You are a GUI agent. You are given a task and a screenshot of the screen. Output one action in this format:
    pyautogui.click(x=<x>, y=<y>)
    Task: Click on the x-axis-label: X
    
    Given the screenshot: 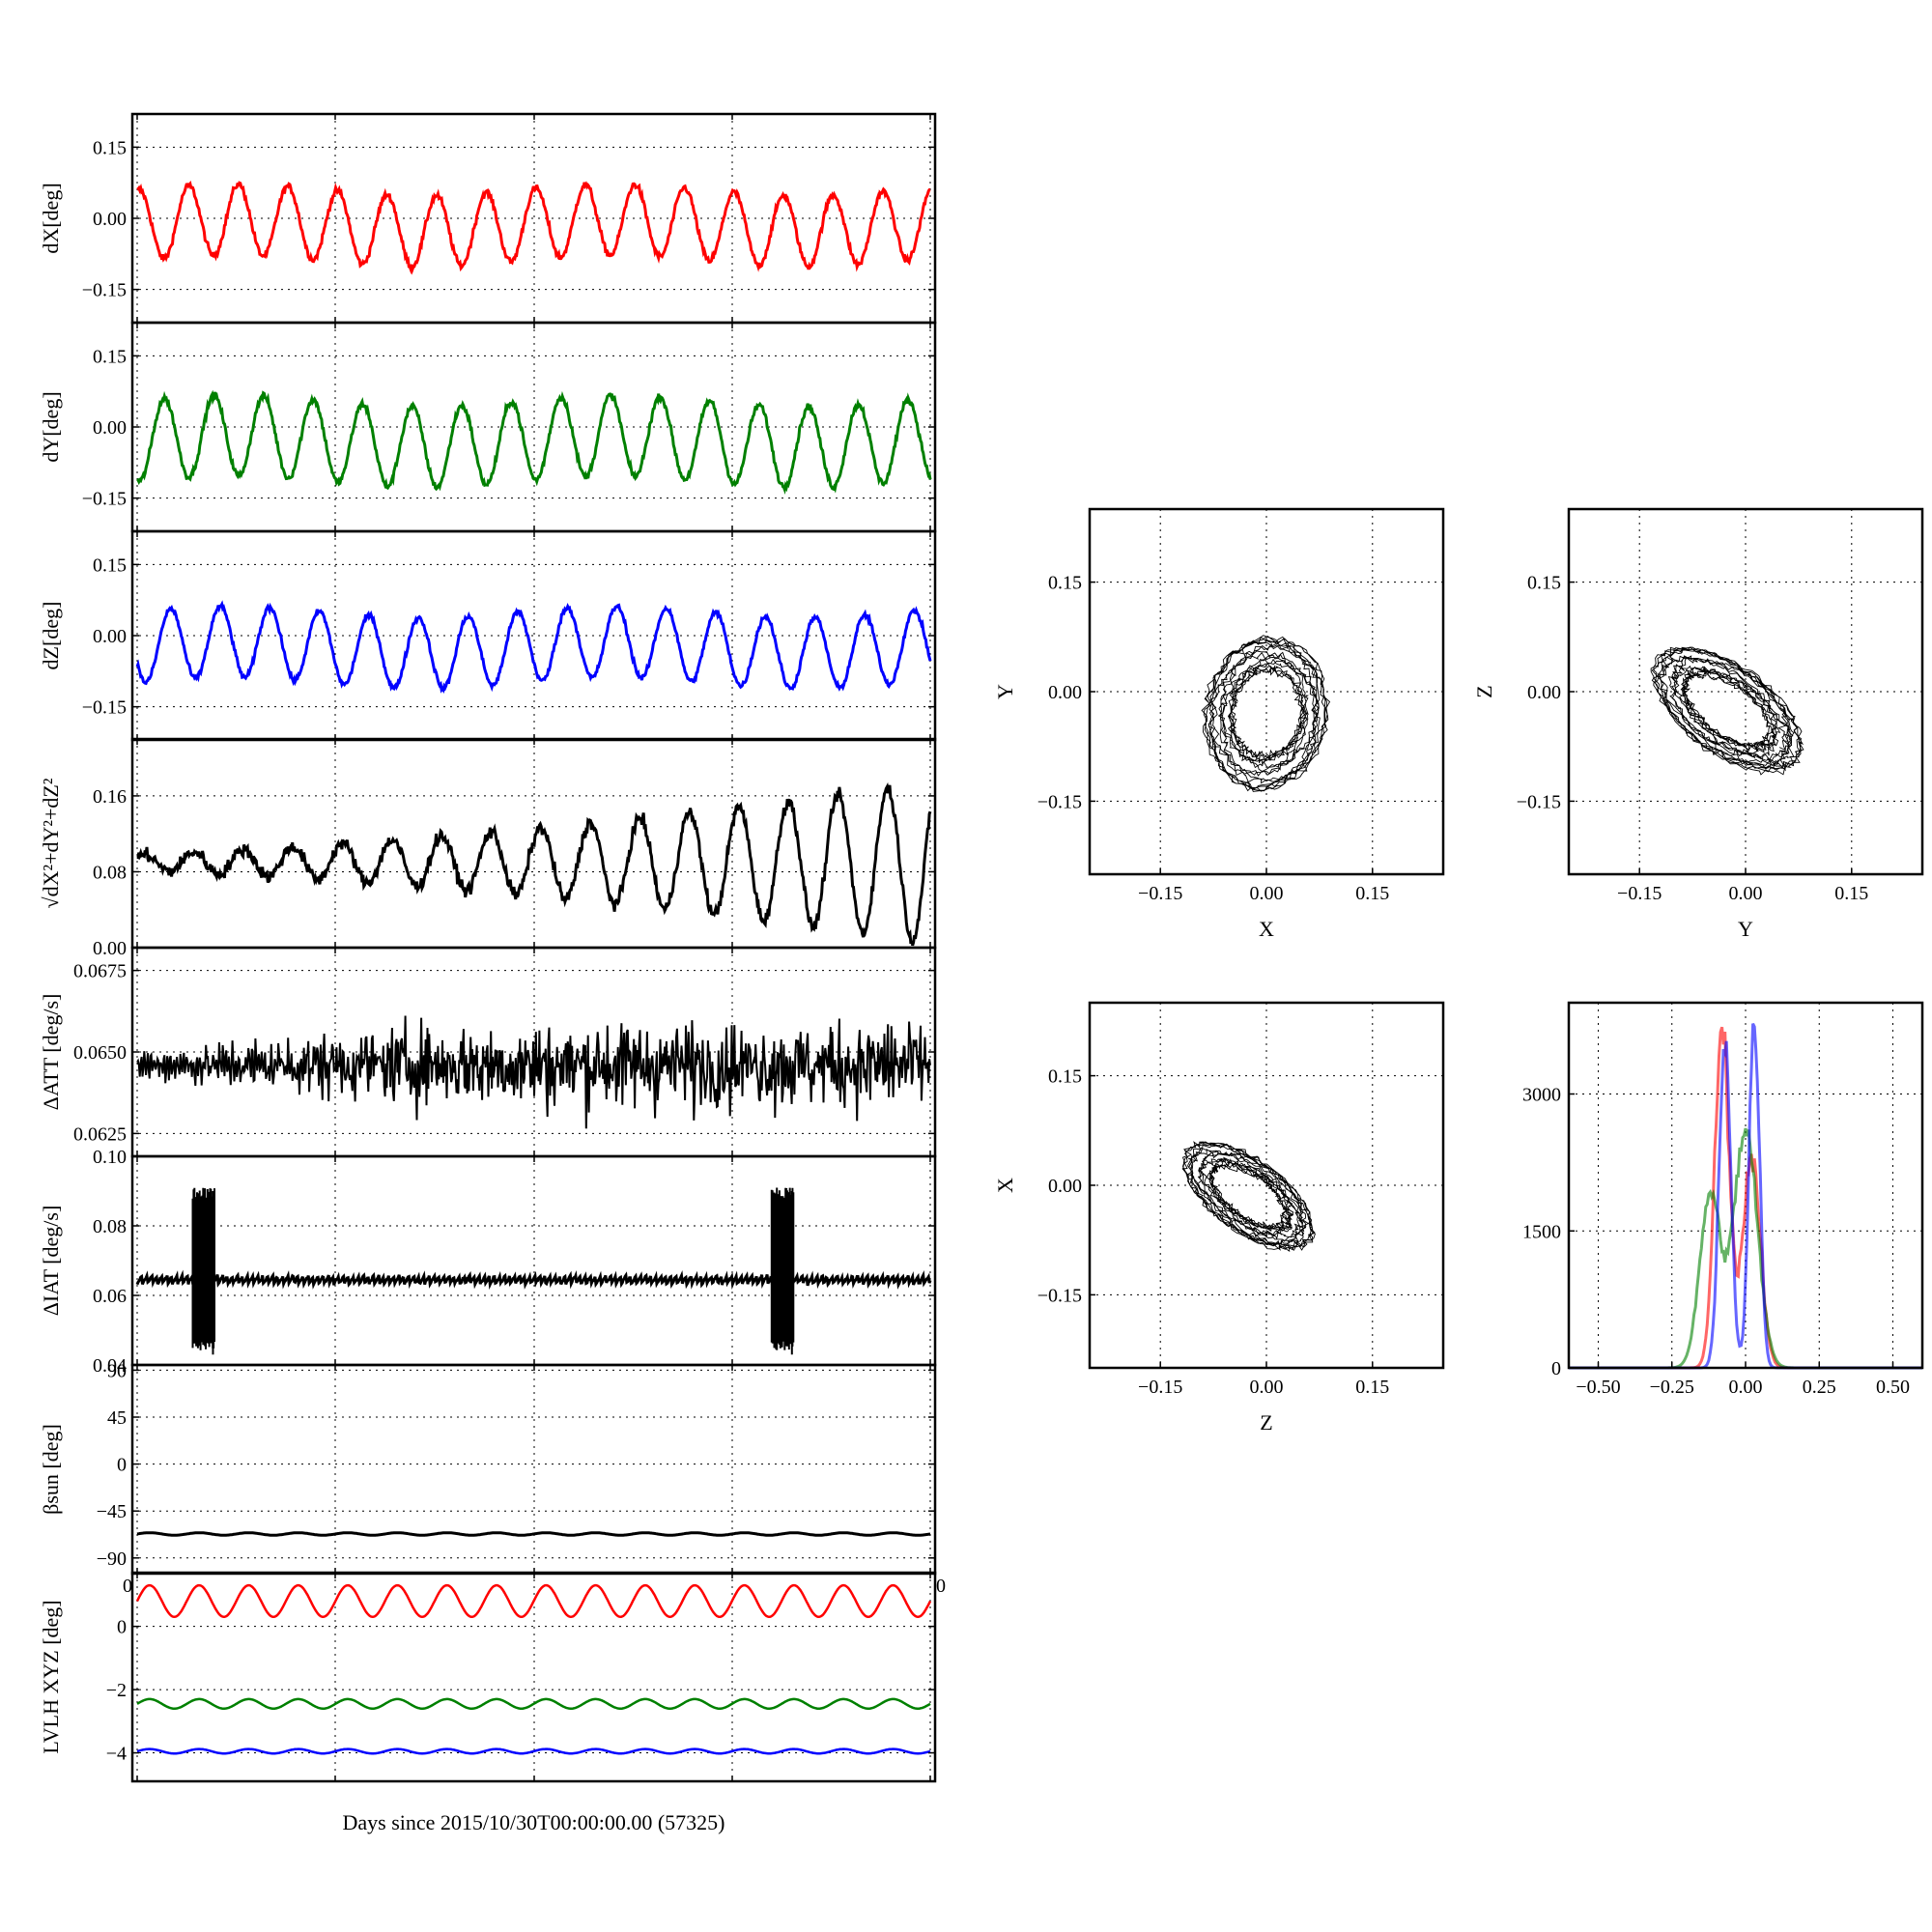 What is the action you would take?
    pyautogui.click(x=1266, y=929)
    